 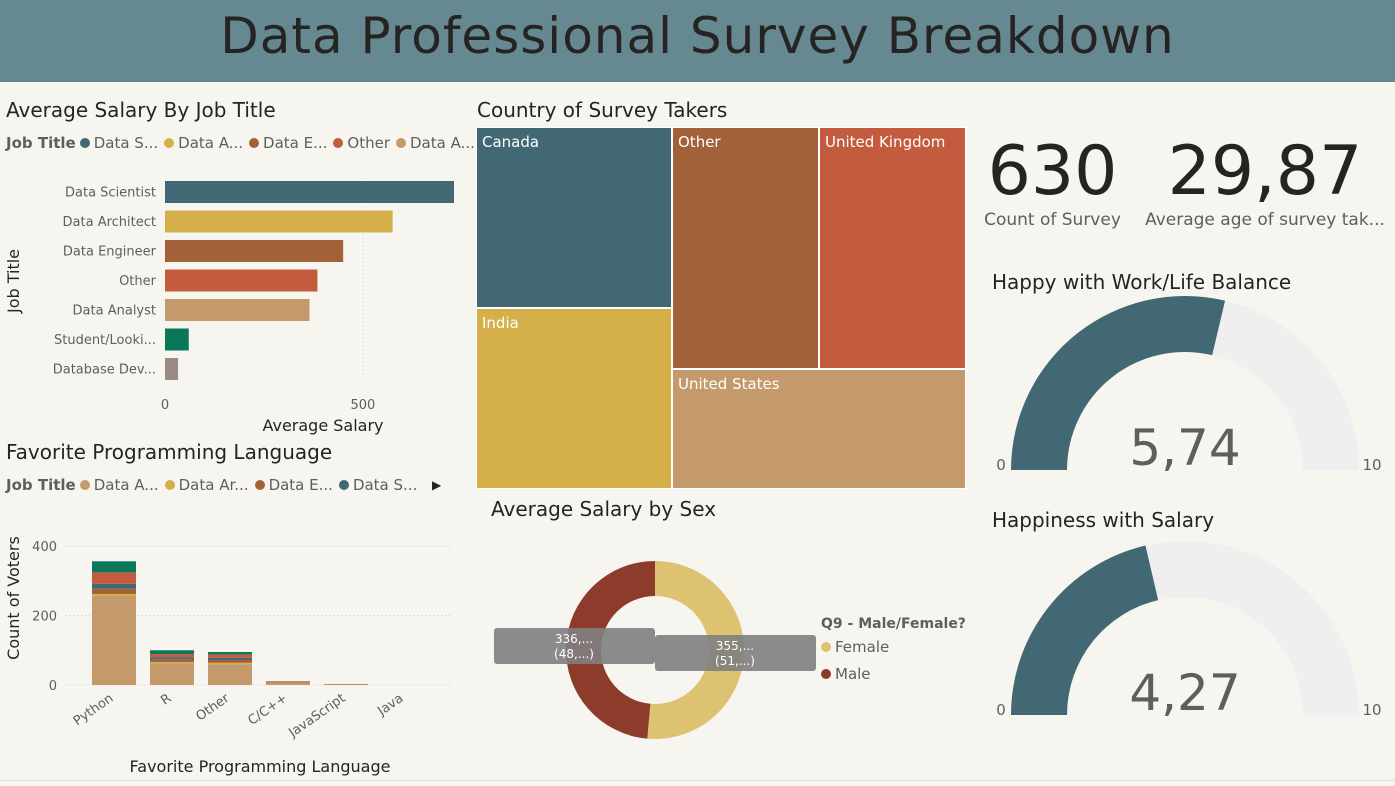 What do you see at coordinates (141, 110) in the screenshot?
I see `salary-by-title-title: Average Salary By Job Title` at bounding box center [141, 110].